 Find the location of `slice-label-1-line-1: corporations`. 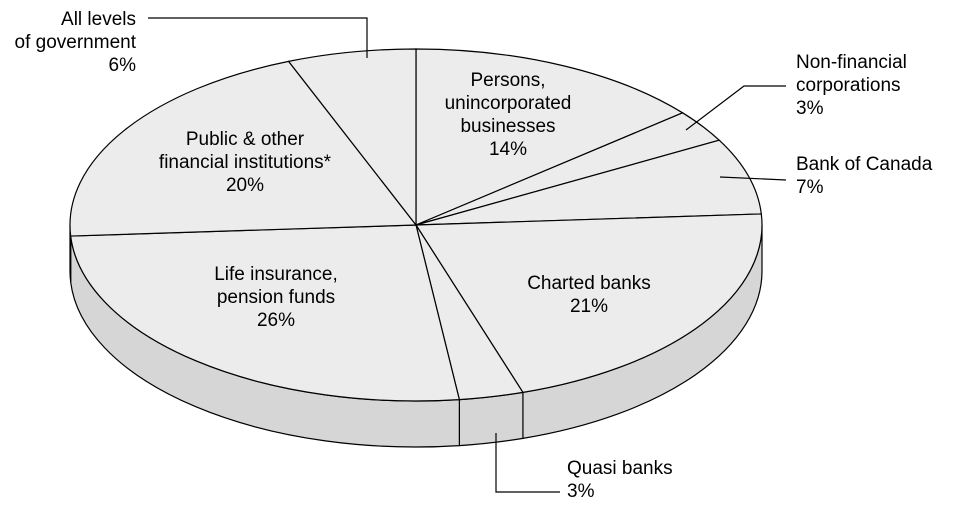

slice-label-1-line-1: corporations is located at coordinates (848, 85).